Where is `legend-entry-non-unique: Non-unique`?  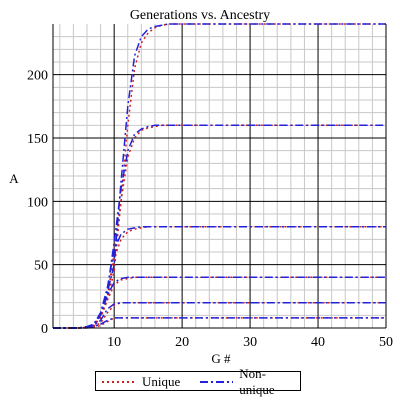
legend-entry-non-unique: Non-unique is located at coordinates (250, 381).